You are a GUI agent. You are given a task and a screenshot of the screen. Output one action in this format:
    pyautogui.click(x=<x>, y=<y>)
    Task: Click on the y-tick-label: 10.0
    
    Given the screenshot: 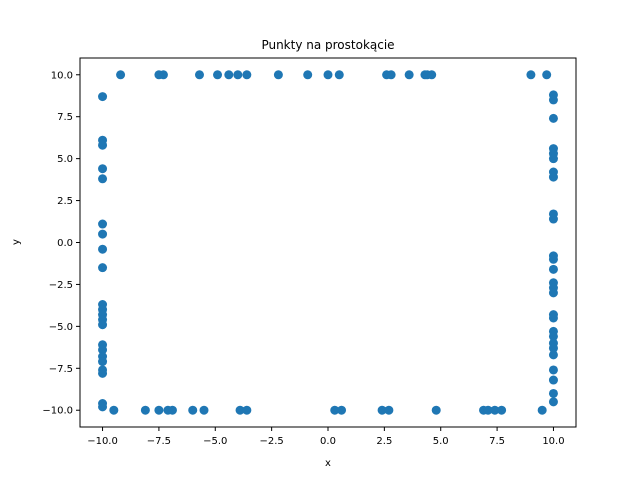 What is the action you would take?
    pyautogui.click(x=62, y=75)
    